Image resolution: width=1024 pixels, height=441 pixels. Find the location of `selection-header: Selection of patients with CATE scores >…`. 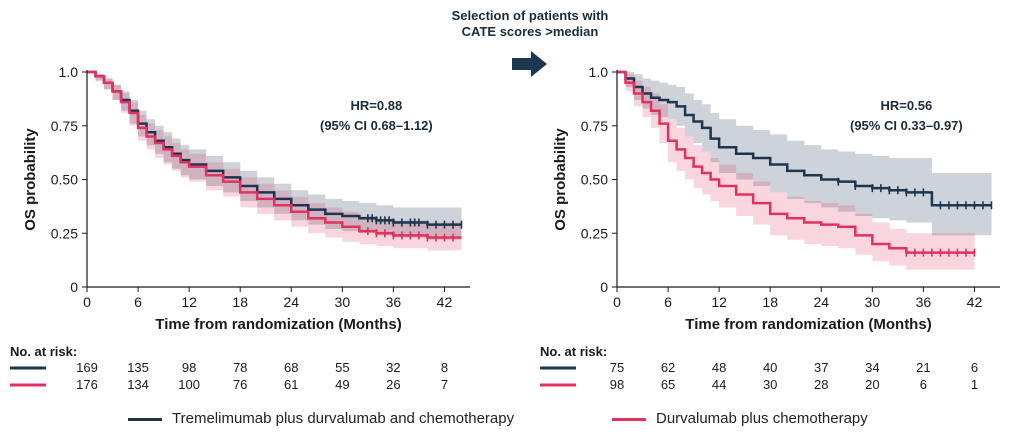

selection-header: Selection of patients with CATE scores >… is located at coordinates (530, 24).